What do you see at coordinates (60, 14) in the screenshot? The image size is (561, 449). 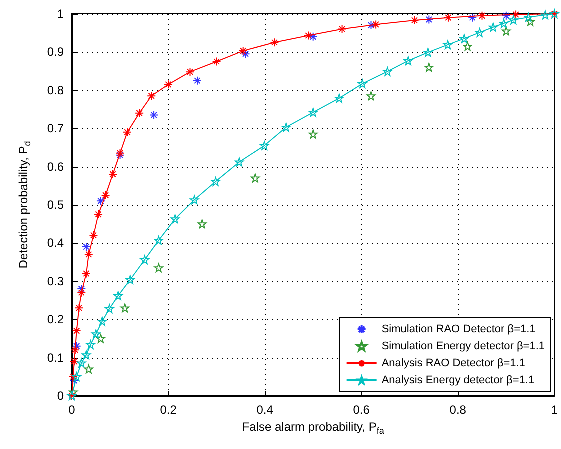 I see `y-tick-label: 1` at bounding box center [60, 14].